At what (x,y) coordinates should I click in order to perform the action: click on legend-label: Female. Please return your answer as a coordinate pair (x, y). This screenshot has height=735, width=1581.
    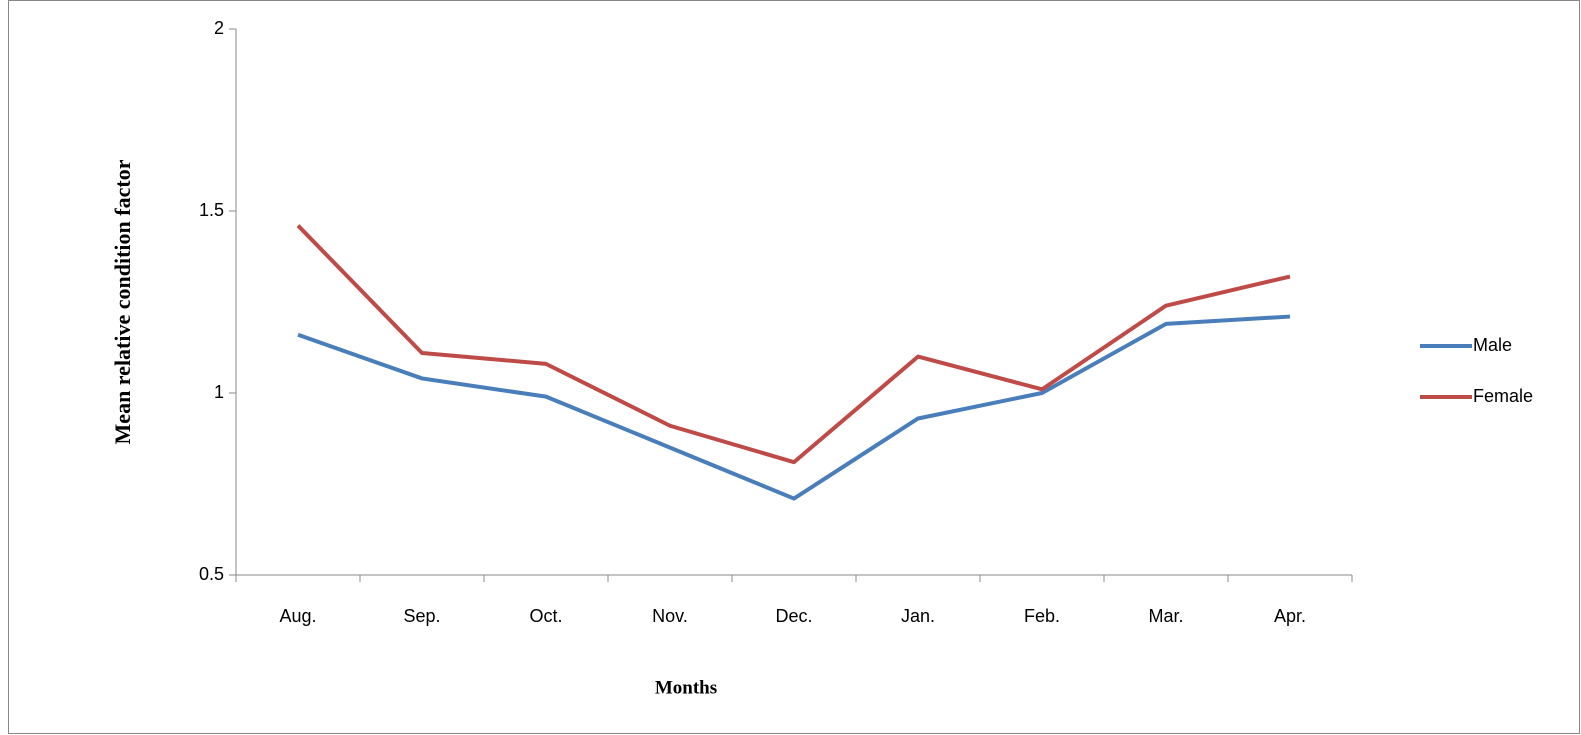
    Looking at the image, I should click on (1503, 396).